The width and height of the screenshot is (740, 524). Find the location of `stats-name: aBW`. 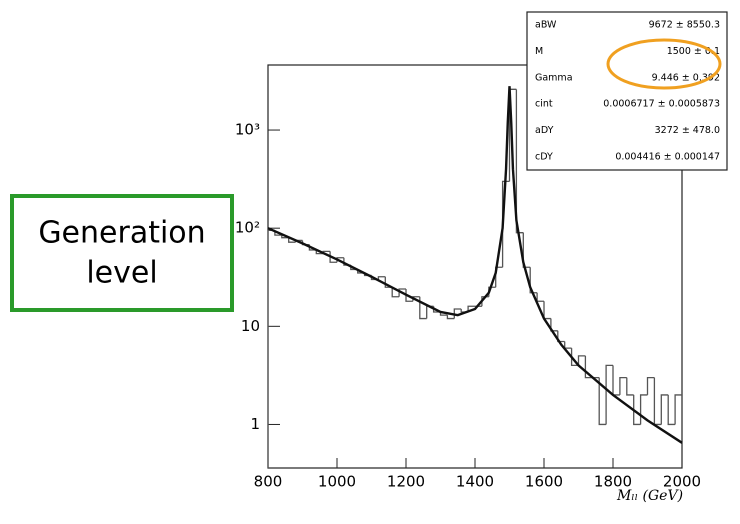

stats-name: aBW is located at coordinates (546, 25).